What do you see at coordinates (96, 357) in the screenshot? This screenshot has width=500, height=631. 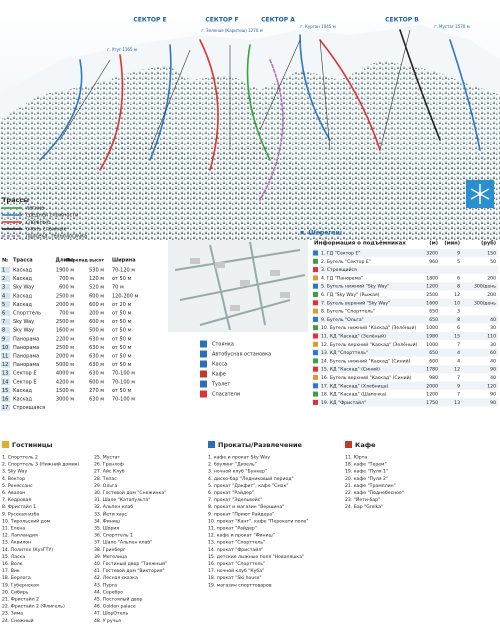 I see `table-cell: 630 м` at bounding box center [96, 357].